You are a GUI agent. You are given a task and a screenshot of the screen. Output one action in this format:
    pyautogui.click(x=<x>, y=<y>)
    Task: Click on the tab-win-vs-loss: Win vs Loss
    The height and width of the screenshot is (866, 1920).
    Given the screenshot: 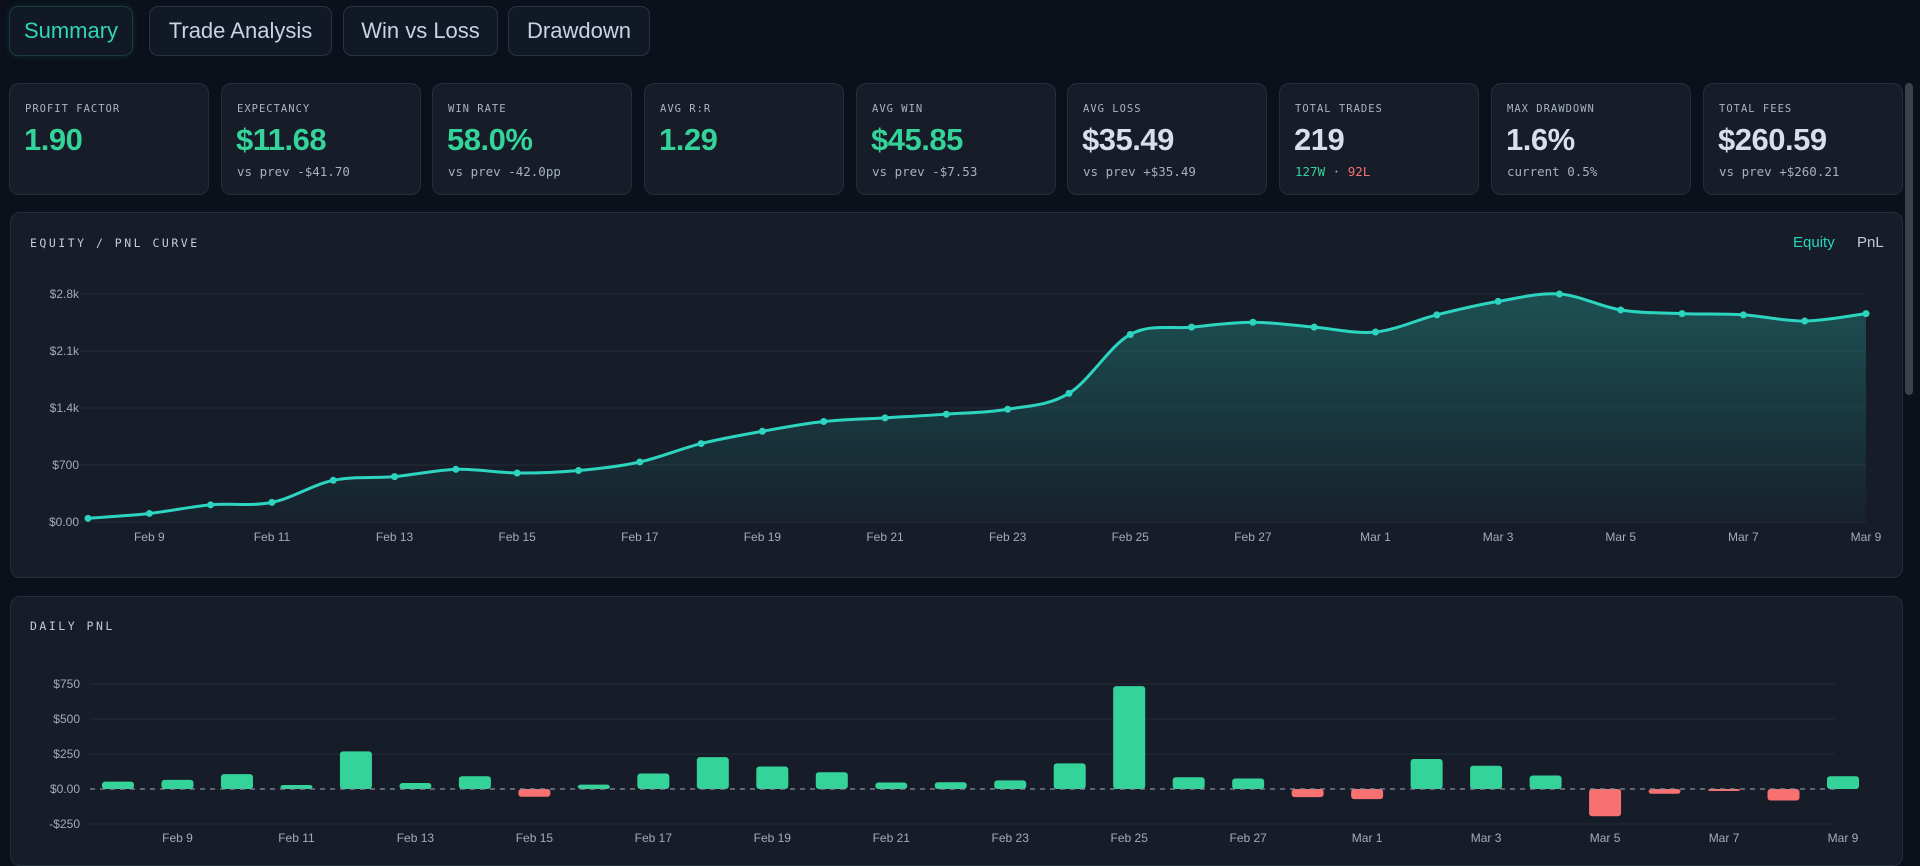 What is the action you would take?
    pyautogui.click(x=420, y=31)
    